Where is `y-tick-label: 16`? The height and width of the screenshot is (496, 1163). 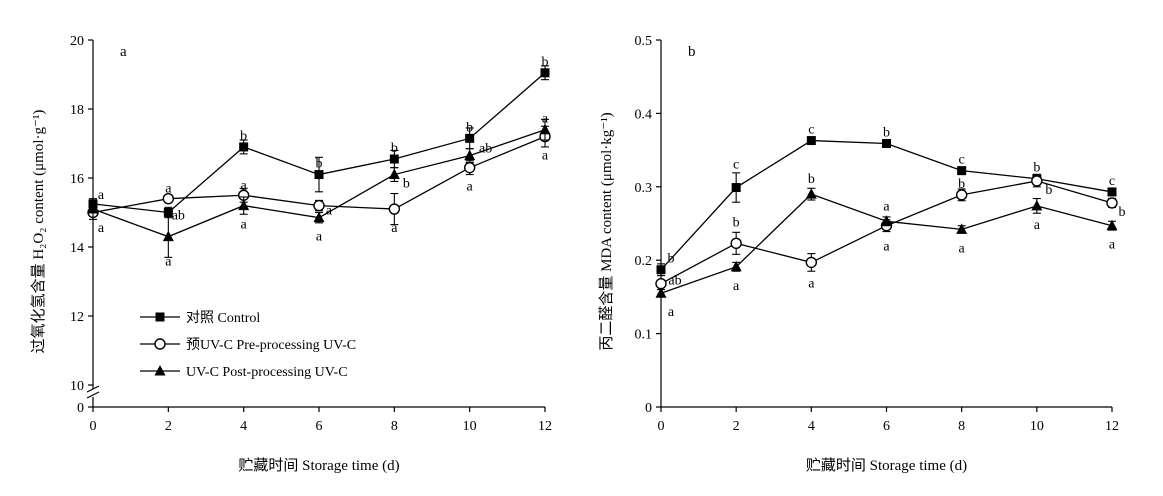 y-tick-label: 16 is located at coordinates (77, 179).